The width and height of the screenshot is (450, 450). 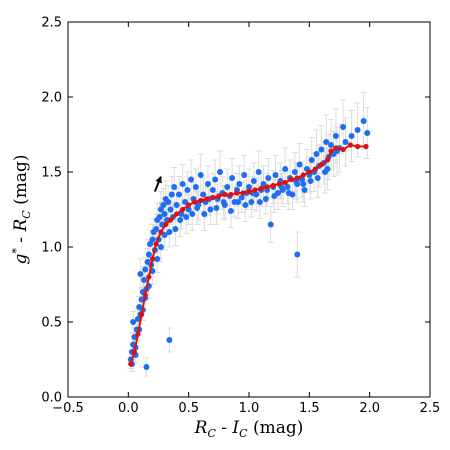 I want to click on y-tick-label: 0.0, so click(x=51, y=398).